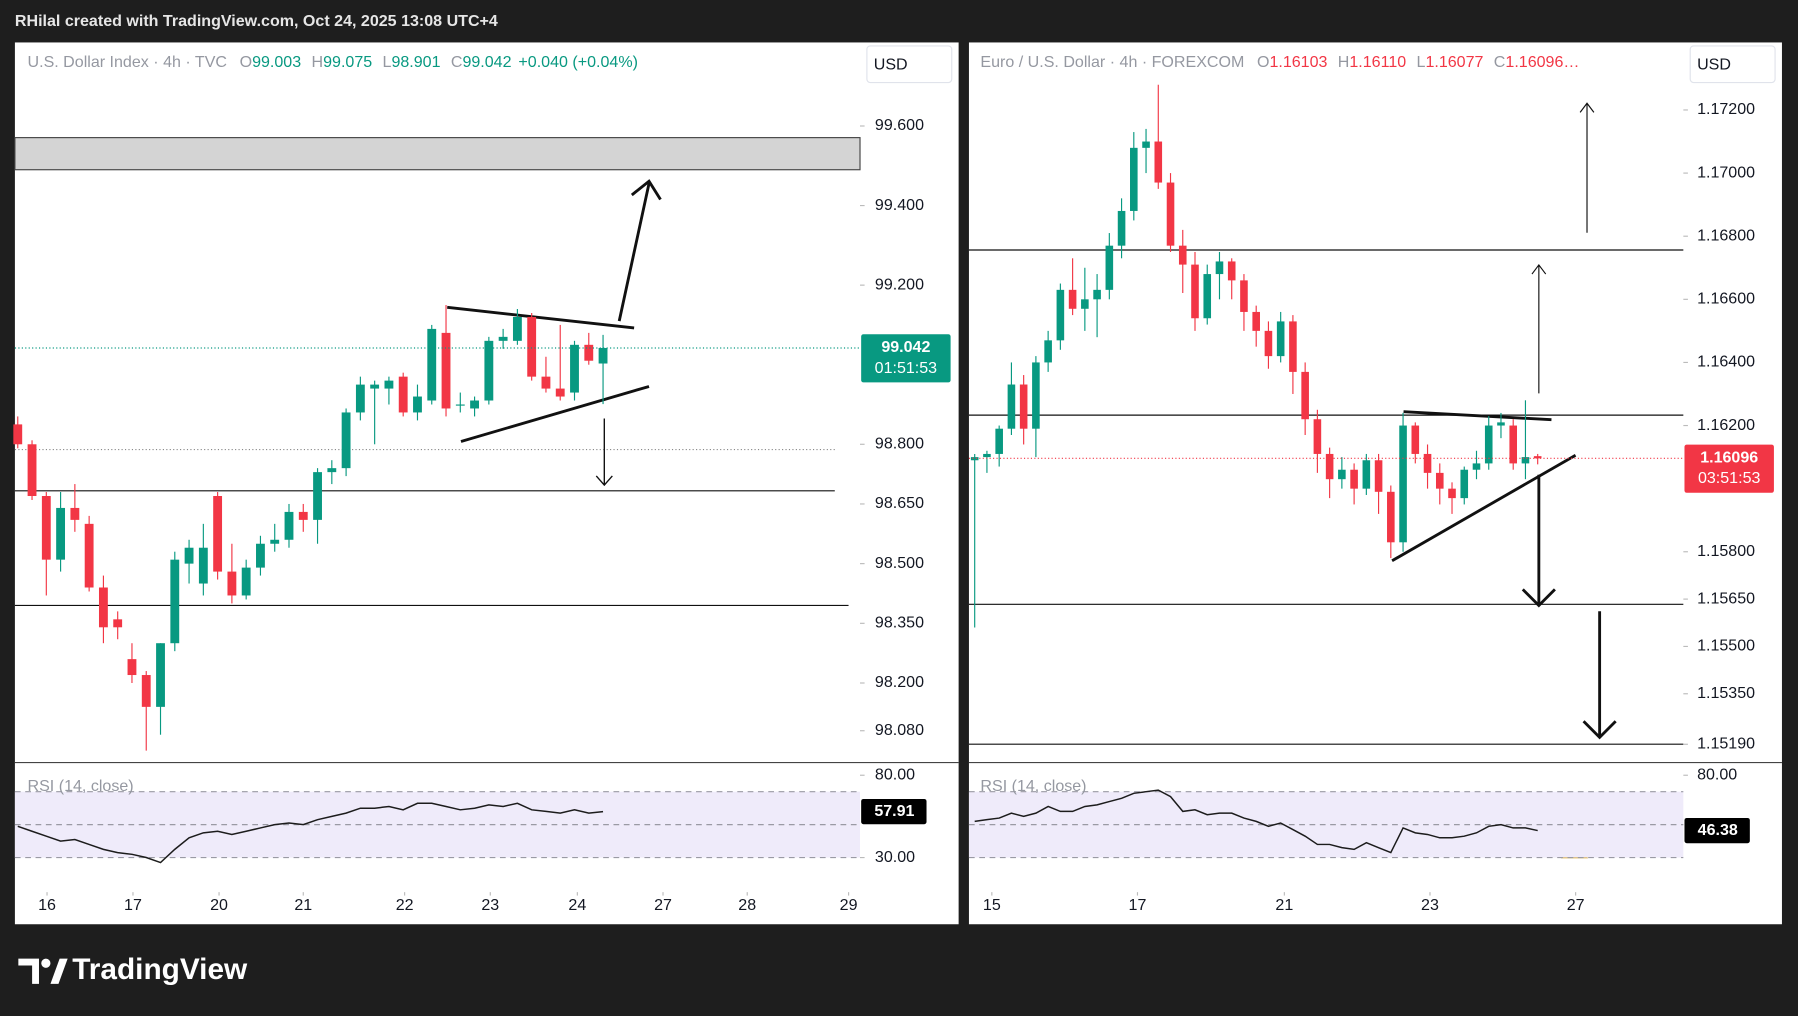 The height and width of the screenshot is (1016, 1798). What do you see at coordinates (578, 62) in the screenshot?
I see `change: +0.040 (+0.04%)` at bounding box center [578, 62].